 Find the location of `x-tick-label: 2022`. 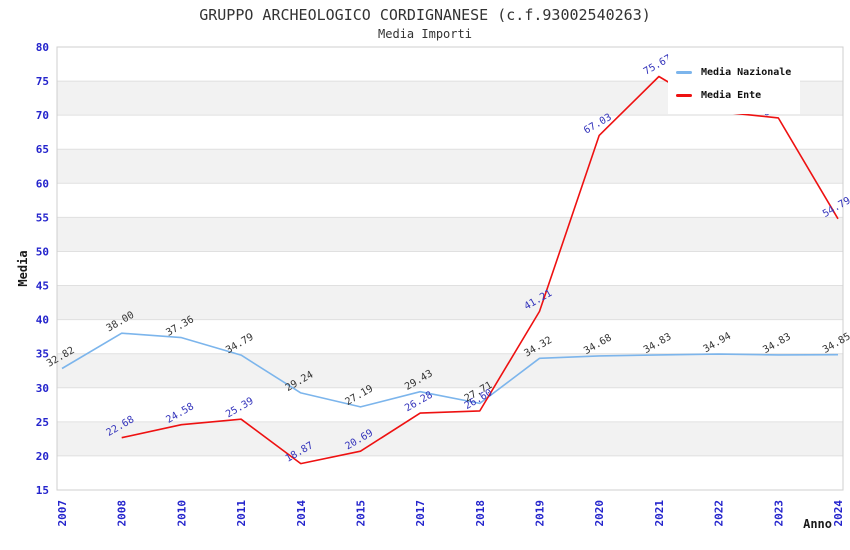

x-tick-label: 2022 is located at coordinates (719, 513).